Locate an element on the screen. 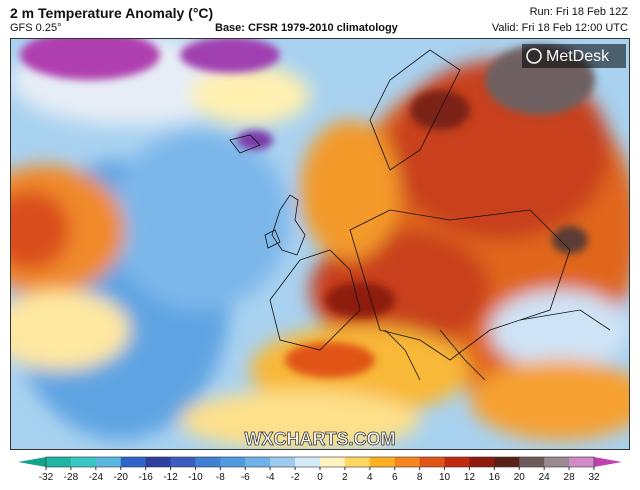 This screenshot has height=490, width=640. logo-icon is located at coordinates (534, 56).